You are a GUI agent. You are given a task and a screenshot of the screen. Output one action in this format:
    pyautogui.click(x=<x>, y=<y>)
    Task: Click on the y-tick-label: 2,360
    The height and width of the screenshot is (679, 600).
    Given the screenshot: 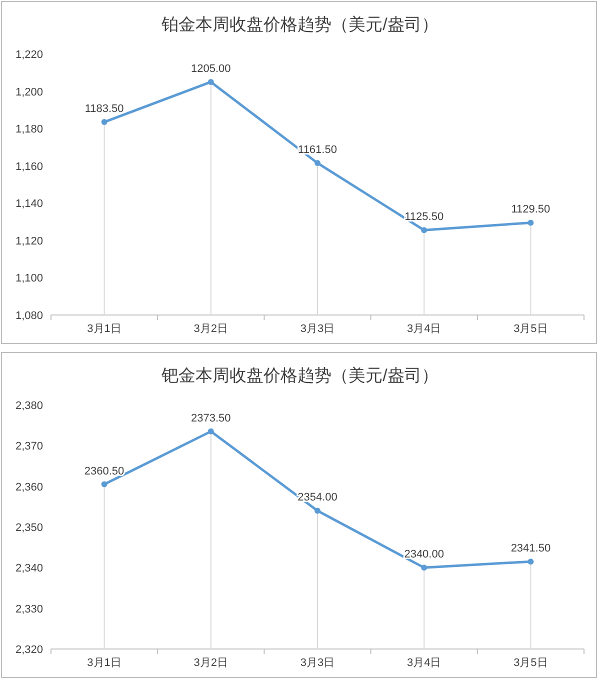 What is the action you would take?
    pyautogui.click(x=29, y=487)
    